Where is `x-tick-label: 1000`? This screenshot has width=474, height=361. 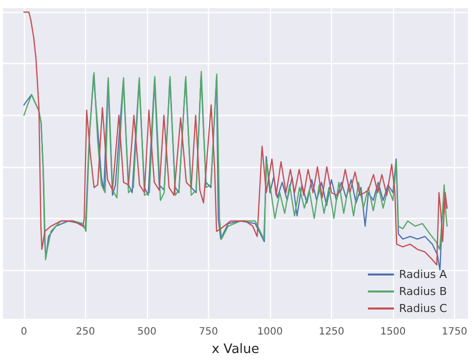 x-tick-label: 1000 is located at coordinates (270, 332).